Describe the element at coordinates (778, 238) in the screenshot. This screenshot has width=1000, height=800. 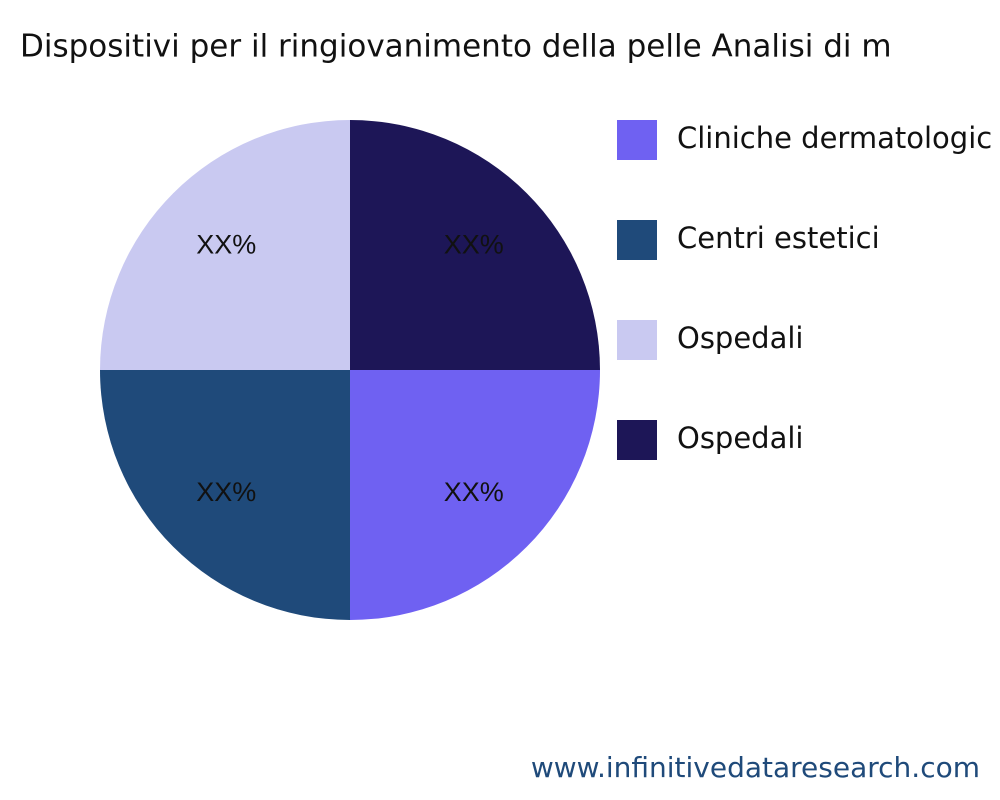
I see `legend-label: Centri estetici` at that location.